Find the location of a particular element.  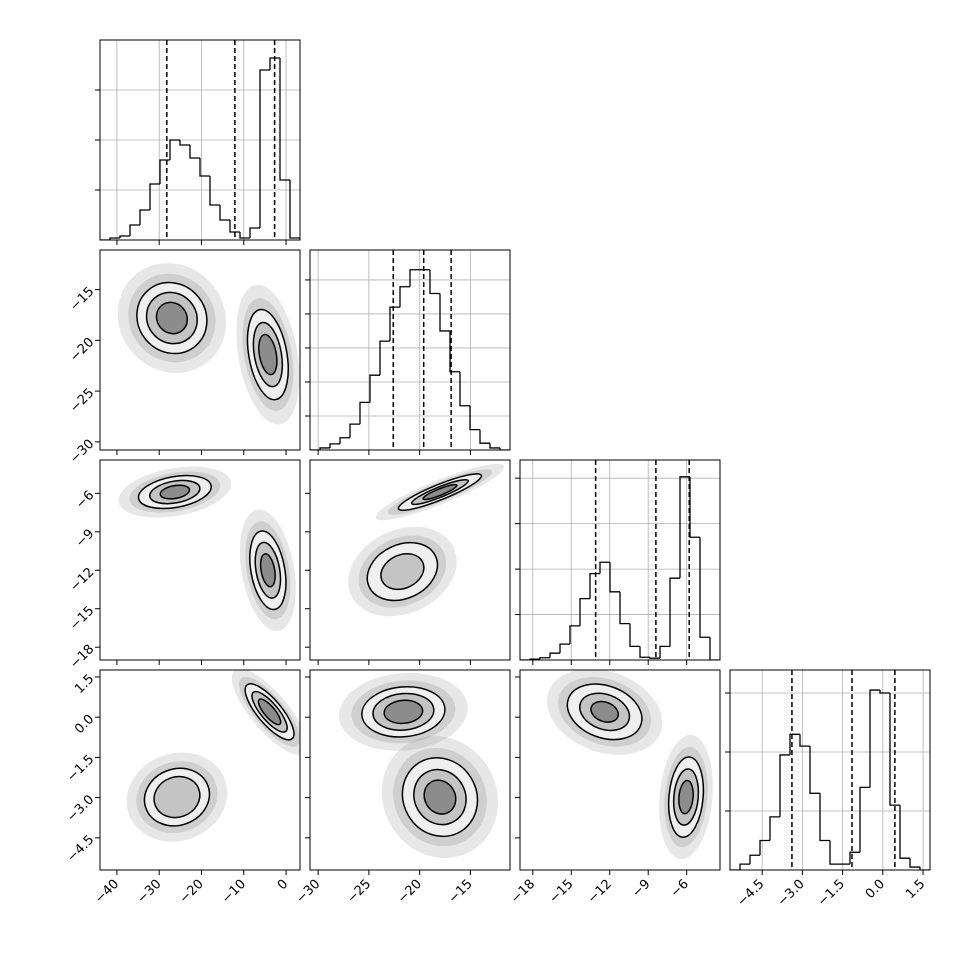

x-tick-label: 0 is located at coordinates (283, 885).